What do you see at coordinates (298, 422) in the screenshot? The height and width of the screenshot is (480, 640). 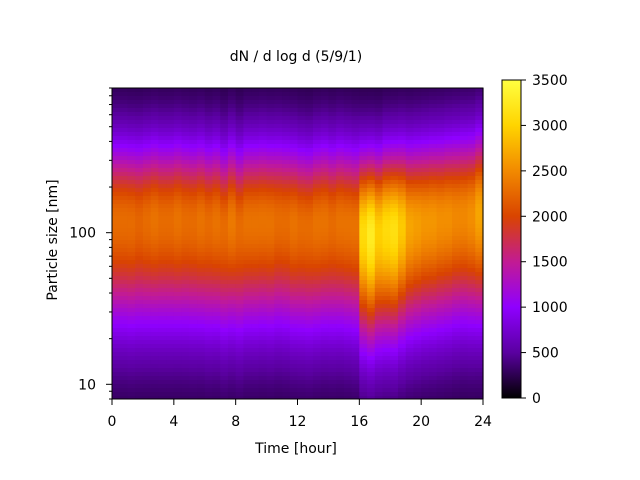 I see `x-tick-label: 12` at bounding box center [298, 422].